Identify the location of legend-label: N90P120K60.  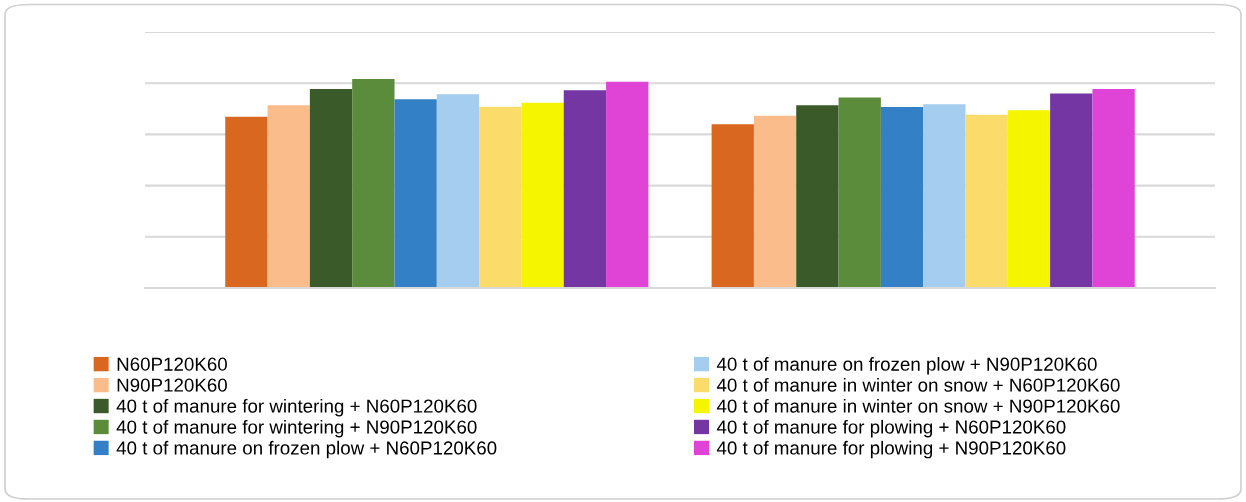
(172, 385).